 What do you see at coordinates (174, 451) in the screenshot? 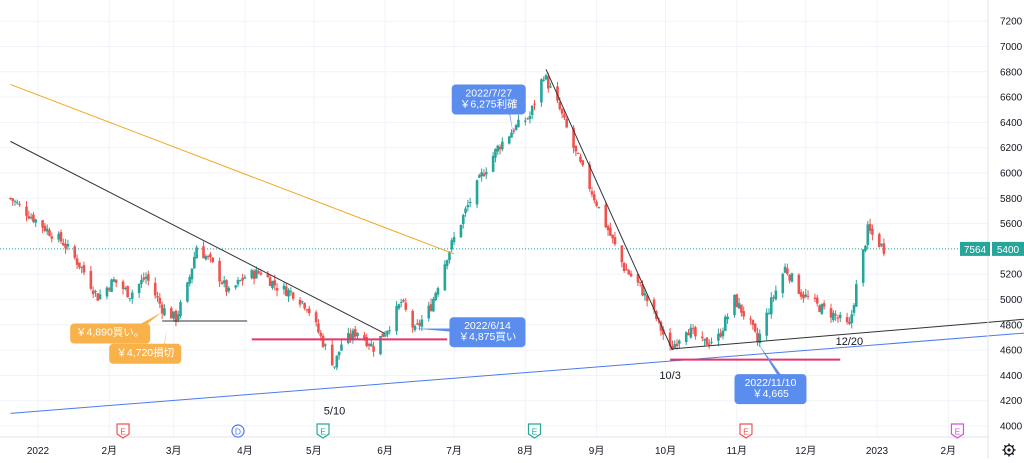
I see `x-tick-label: 3月` at bounding box center [174, 451].